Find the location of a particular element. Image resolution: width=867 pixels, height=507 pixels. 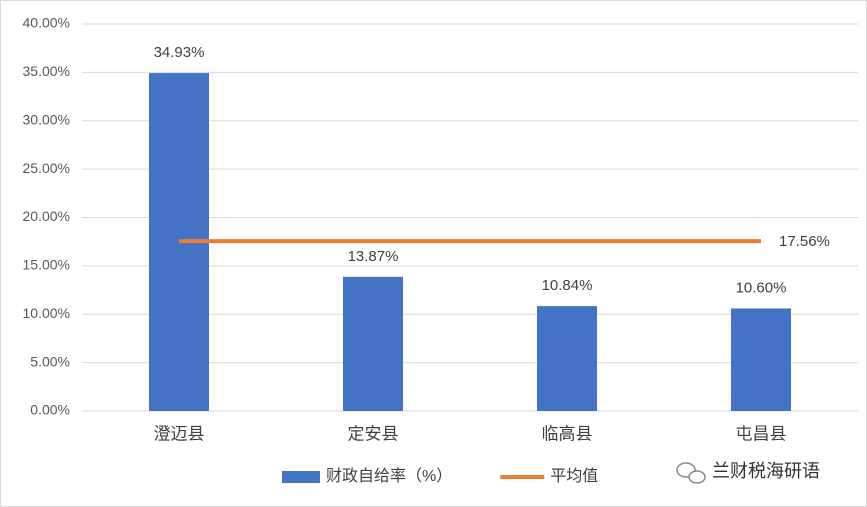

x-tick-label: 定安县 is located at coordinates (373, 433).